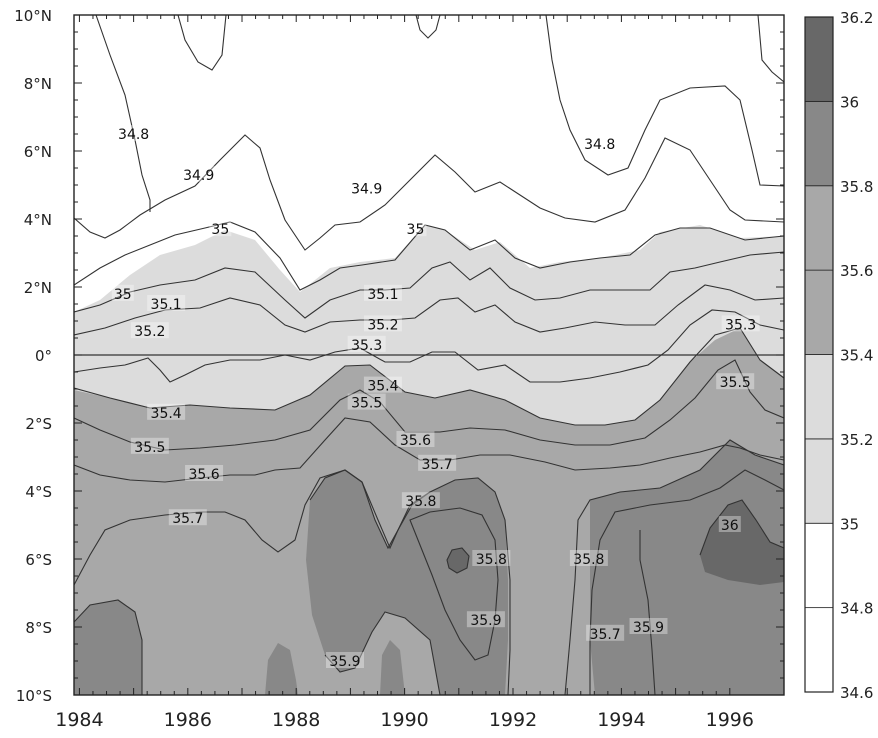 The image size is (878, 738). I want to click on contour-line-34-8-e, so click(770, 49).